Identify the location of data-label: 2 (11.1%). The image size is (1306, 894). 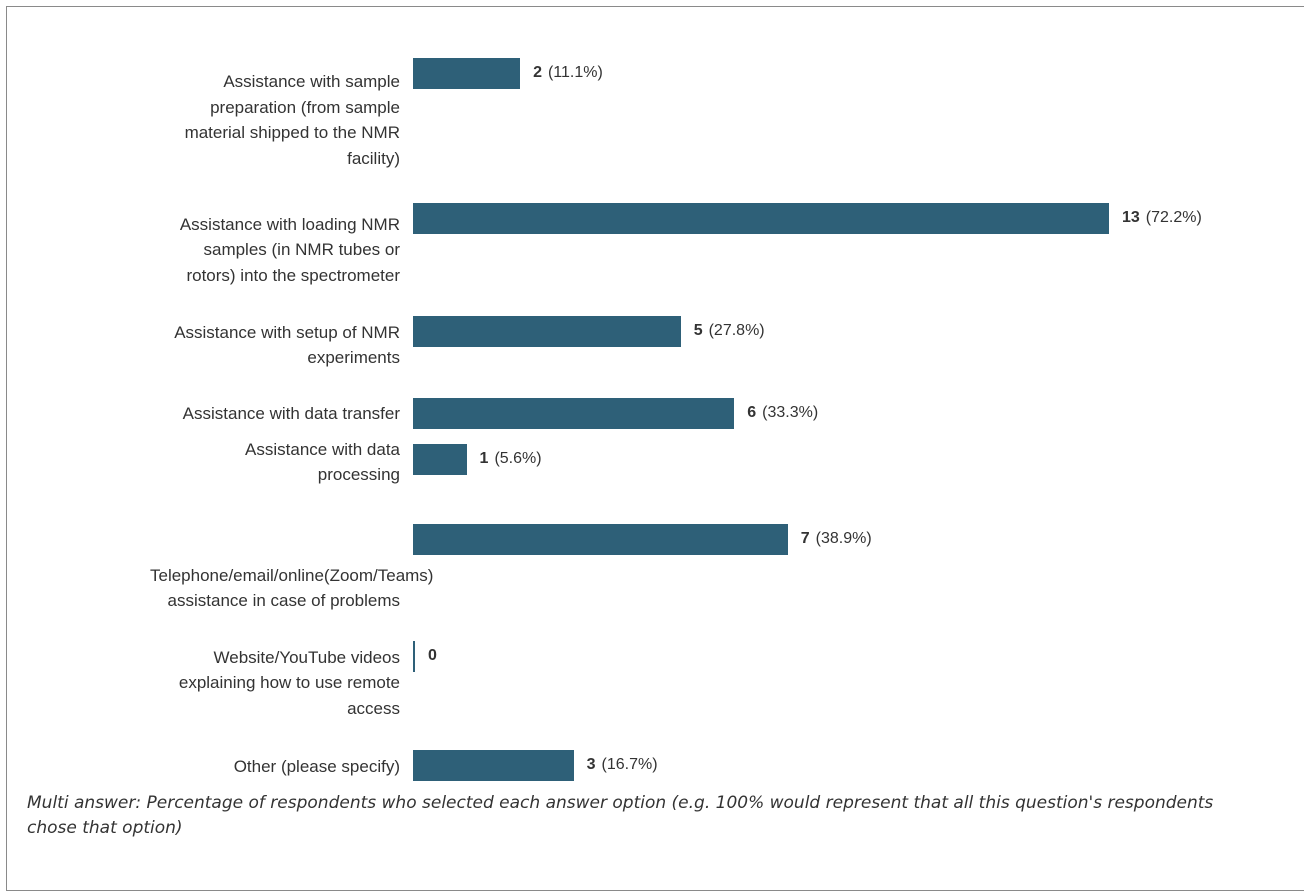
(568, 73).